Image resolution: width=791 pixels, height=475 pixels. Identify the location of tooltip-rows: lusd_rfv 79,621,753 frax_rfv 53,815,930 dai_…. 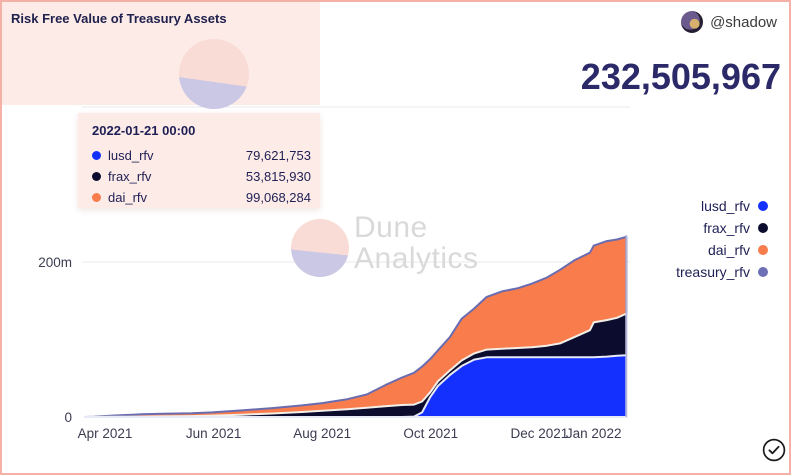
(201, 176).